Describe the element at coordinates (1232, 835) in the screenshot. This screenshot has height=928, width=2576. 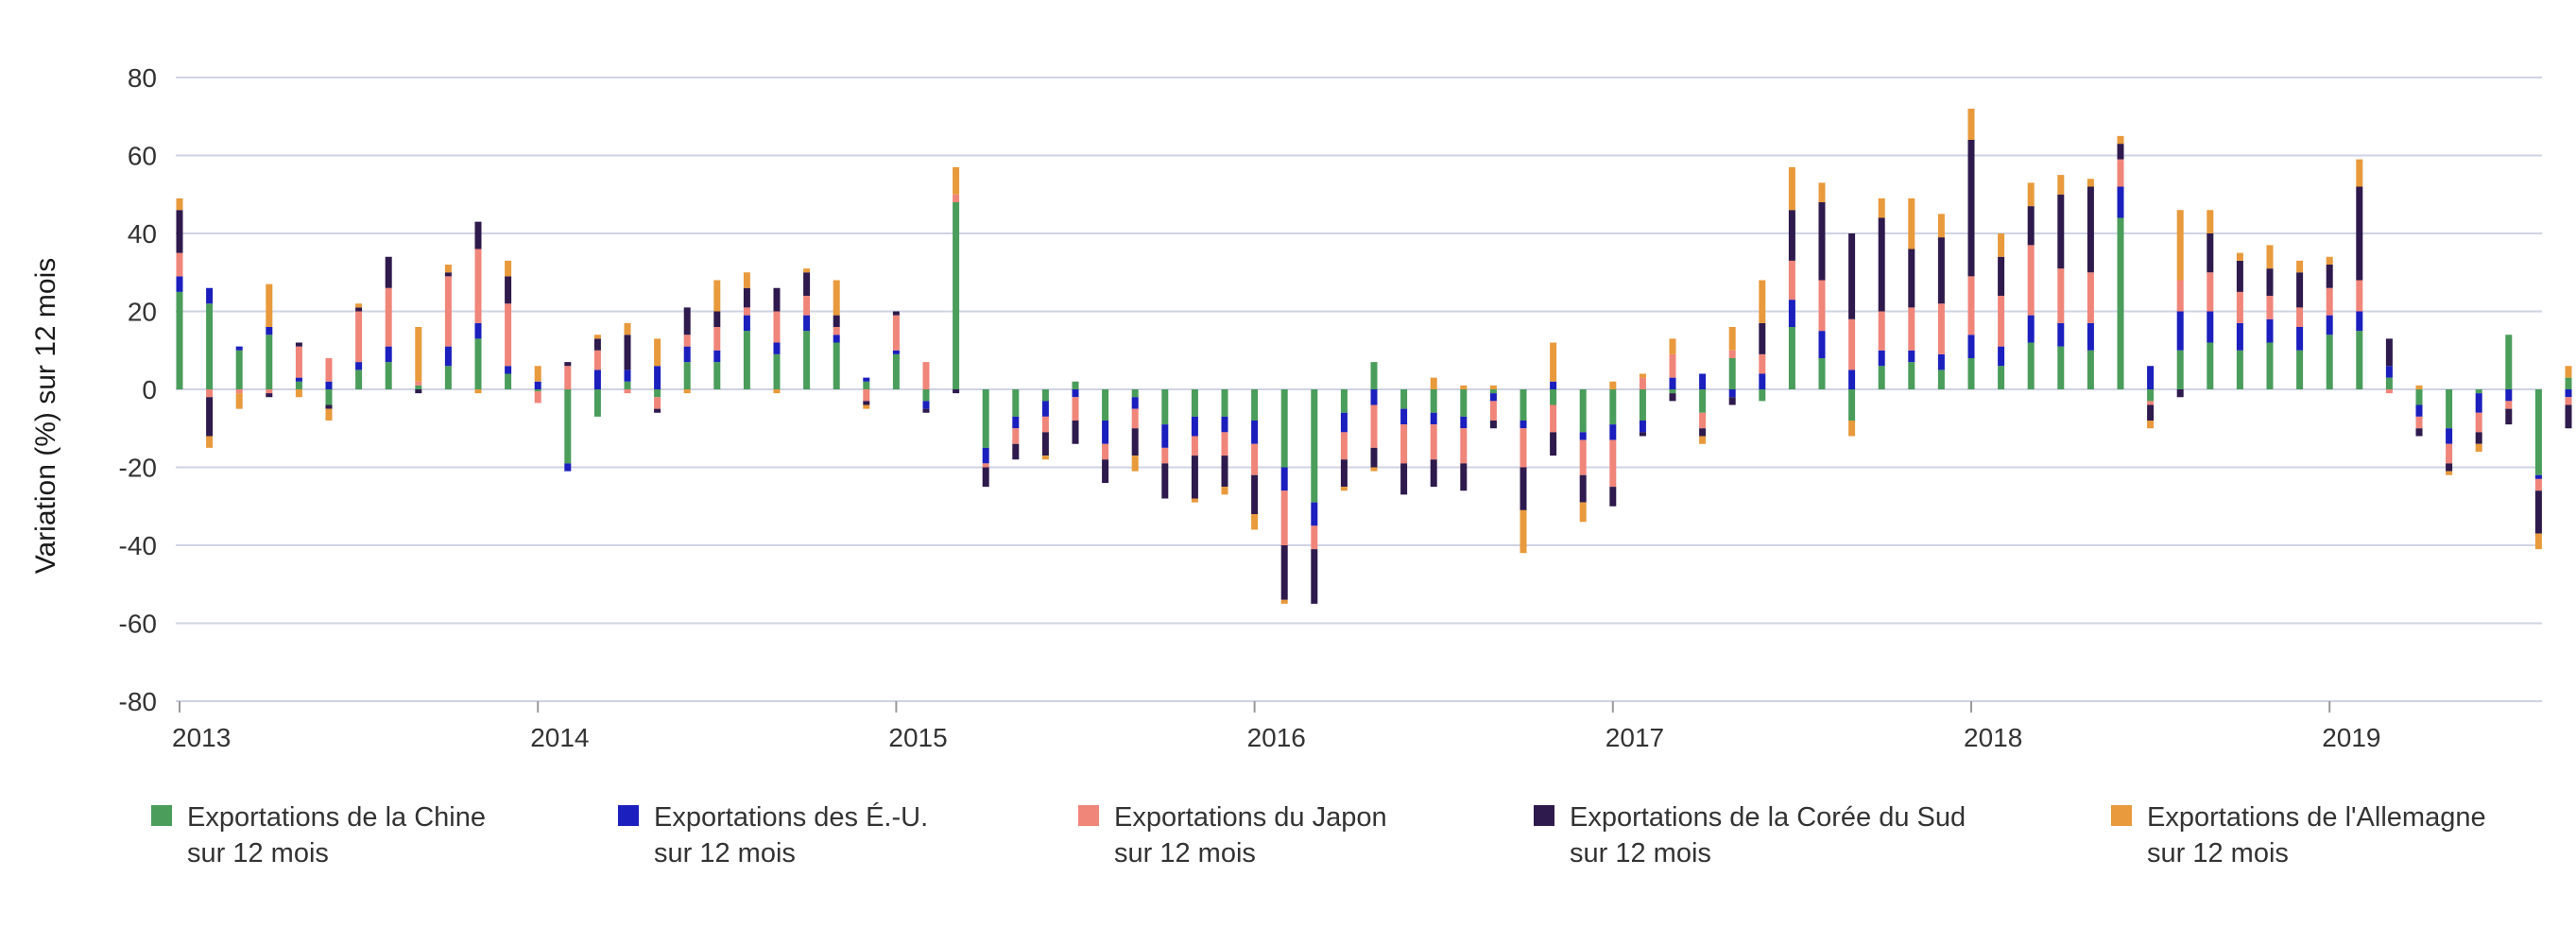
I see `legend-item-japan: Exportations du Japon sur 12 mois` at that location.